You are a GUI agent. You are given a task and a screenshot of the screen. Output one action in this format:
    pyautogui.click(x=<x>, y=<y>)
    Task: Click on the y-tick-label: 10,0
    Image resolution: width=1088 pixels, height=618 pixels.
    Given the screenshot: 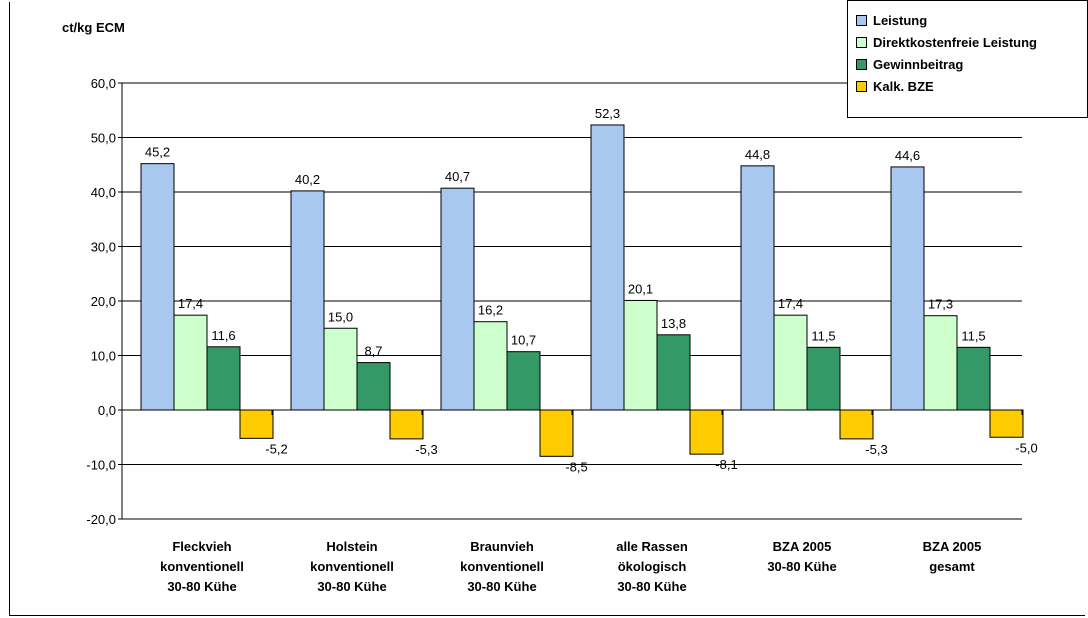 What is the action you would take?
    pyautogui.click(x=103, y=356)
    